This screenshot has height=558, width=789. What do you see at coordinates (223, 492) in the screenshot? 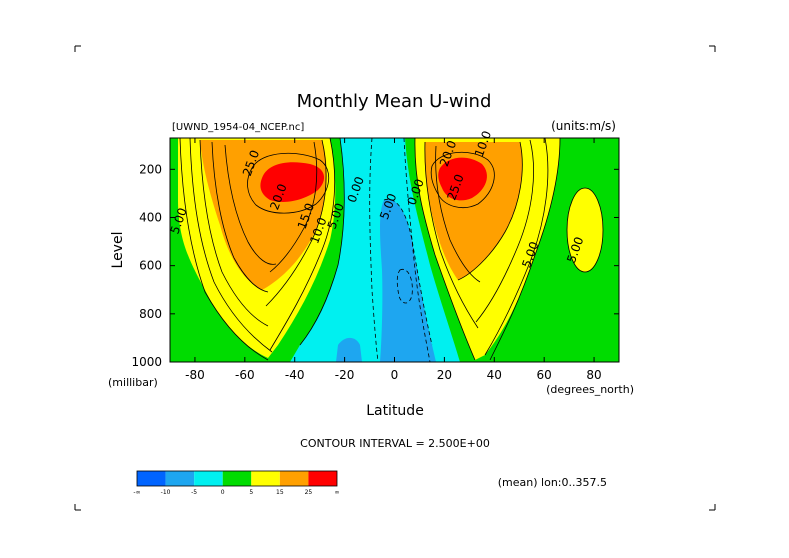
I see `colorbar-label: 0` at bounding box center [223, 492].